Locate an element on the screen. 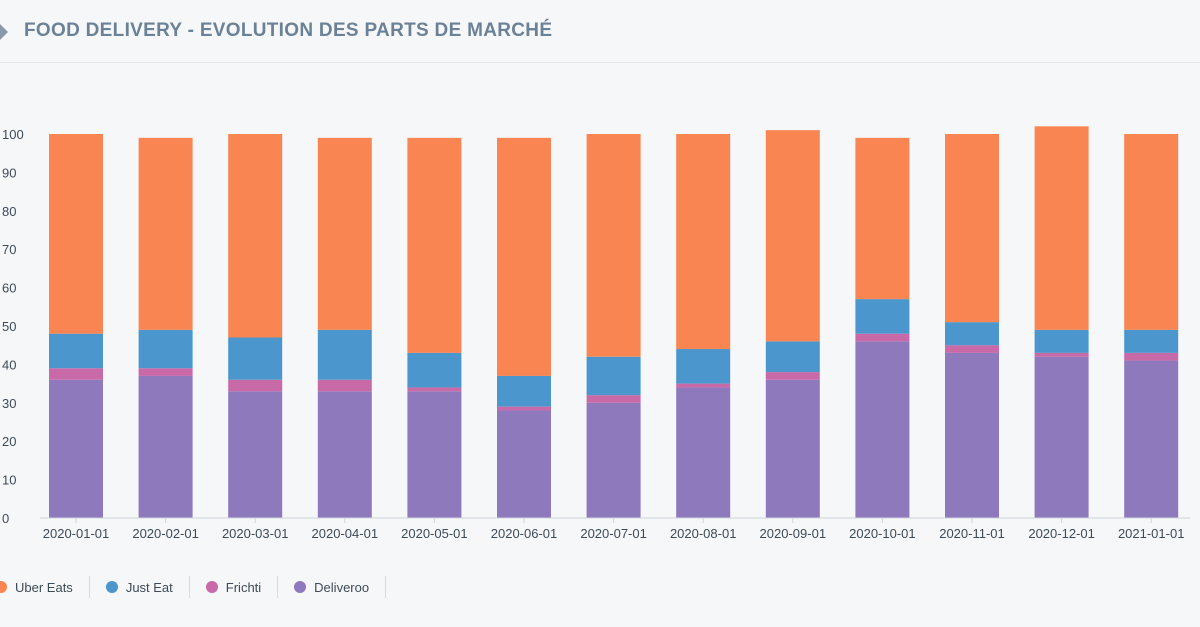 Image resolution: width=1200 pixels, height=627 pixels. y-tick-label: 80 is located at coordinates (9, 211).